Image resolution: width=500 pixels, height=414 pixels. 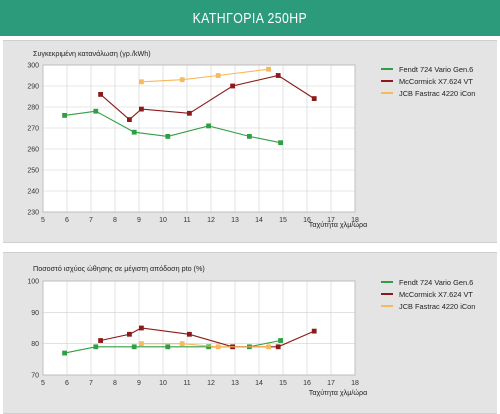 I want to click on legend-item-fendt: Fendt 724 Vario Gen.6, so click(x=428, y=69).